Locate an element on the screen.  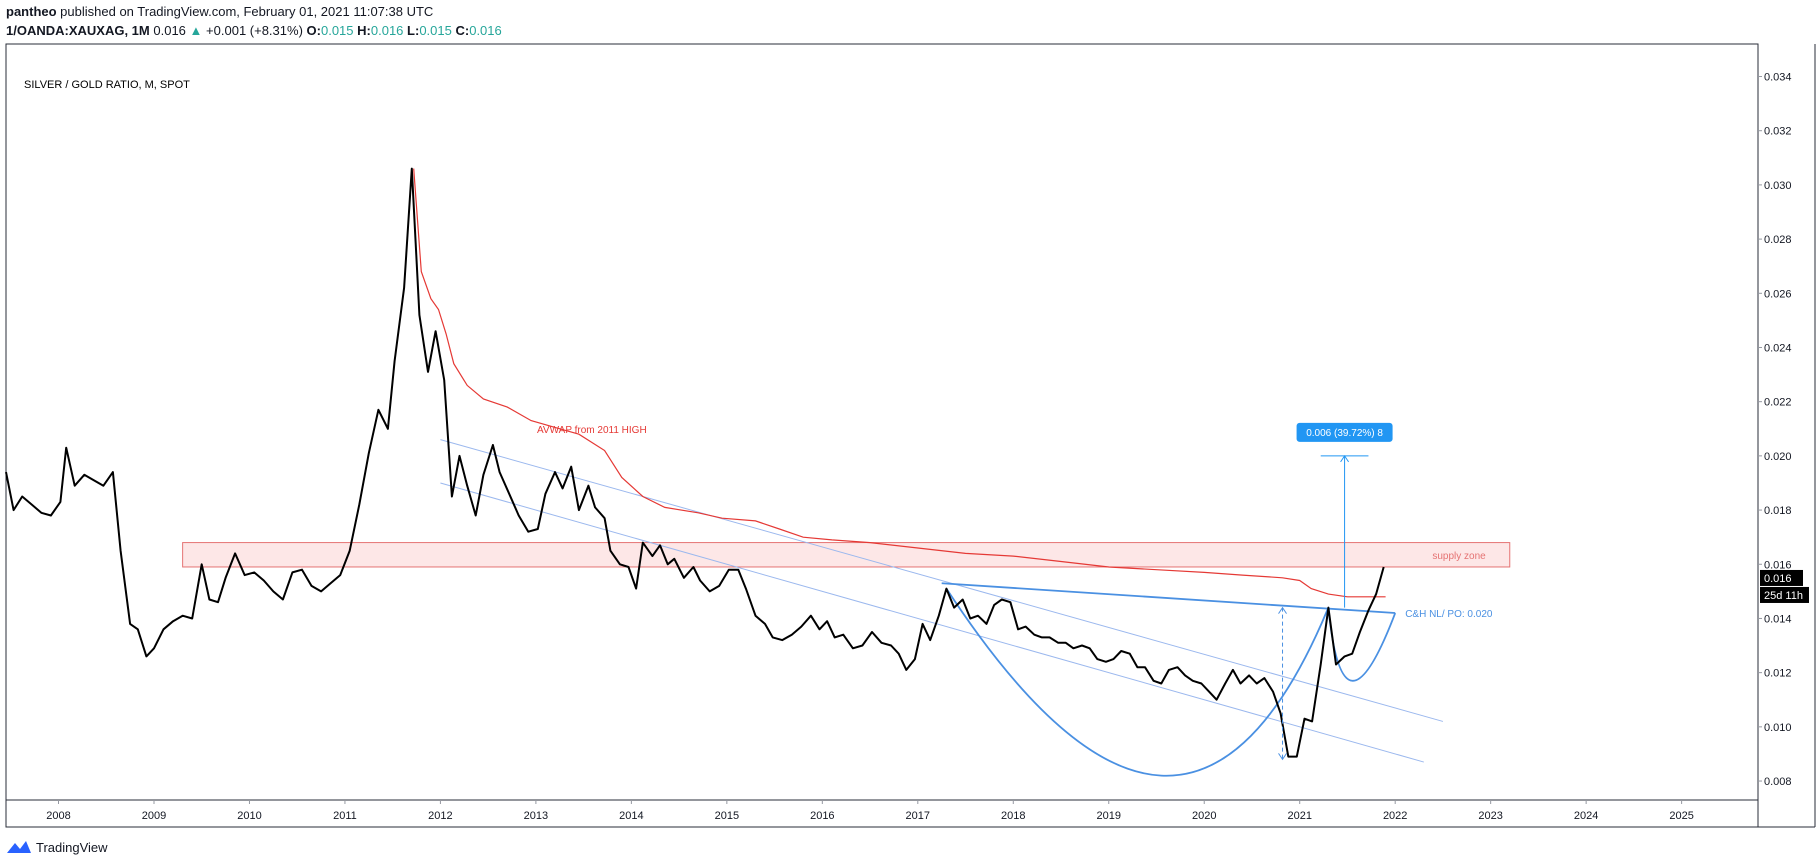
brand-name: TradingView is located at coordinates (72, 847).